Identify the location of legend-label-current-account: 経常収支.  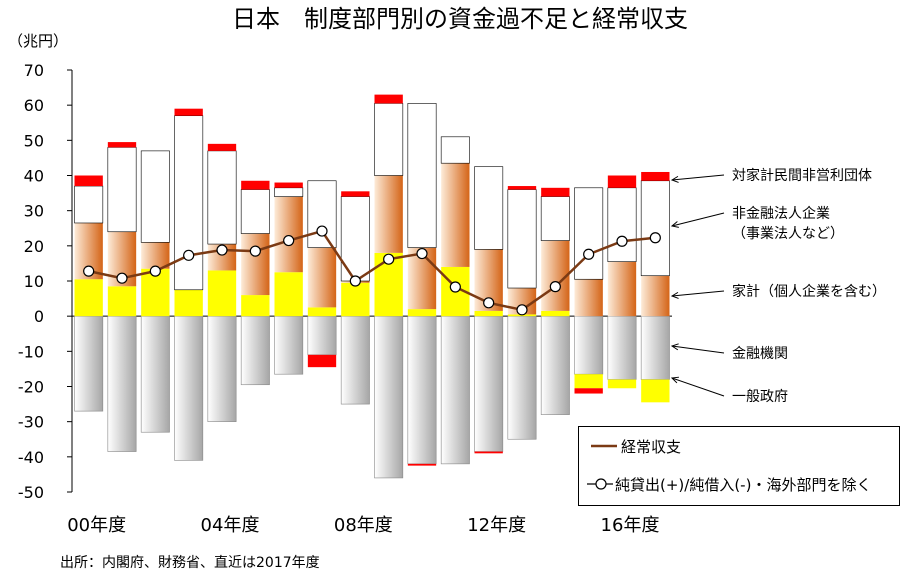
(651, 447).